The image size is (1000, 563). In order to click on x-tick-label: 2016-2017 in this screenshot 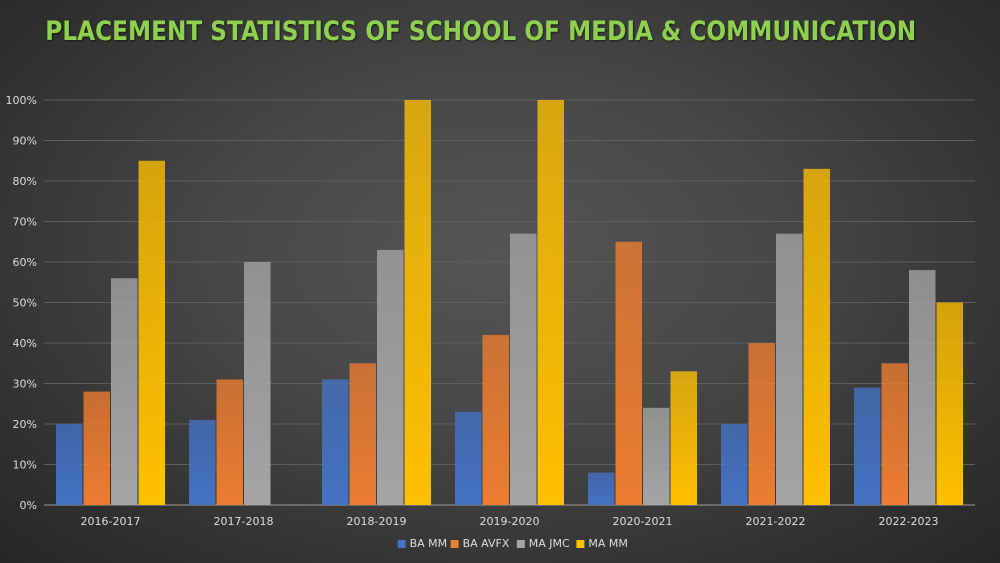, I will do `click(111, 521)`.